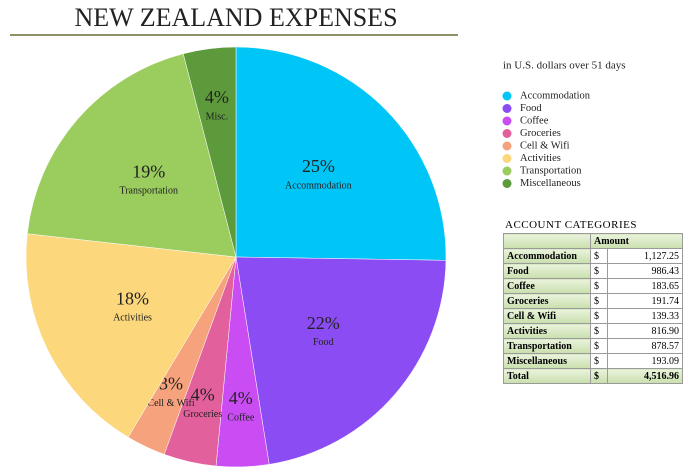  What do you see at coordinates (645, 256) in the screenshot?
I see `table-cell: 1,127.25` at bounding box center [645, 256].